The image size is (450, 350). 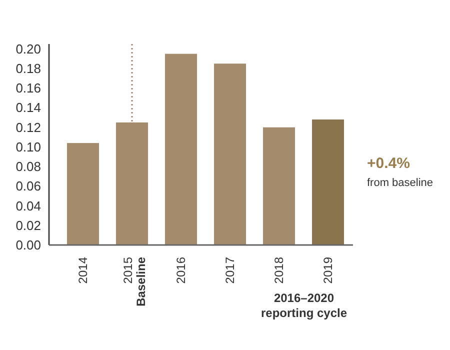 I want to click on y-tick-label: 0.18, so click(x=28, y=68).